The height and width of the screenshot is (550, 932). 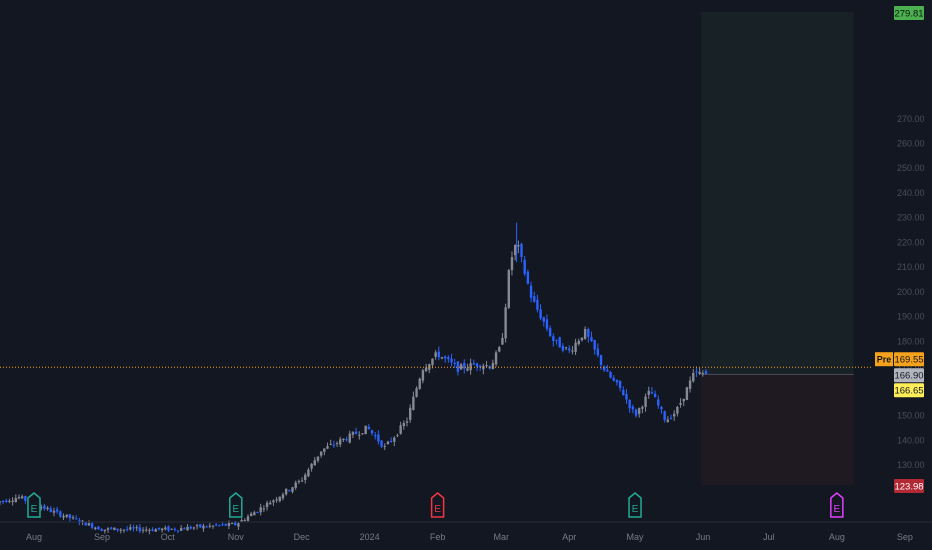 I want to click on x-tick-label: Feb, so click(x=438, y=537).